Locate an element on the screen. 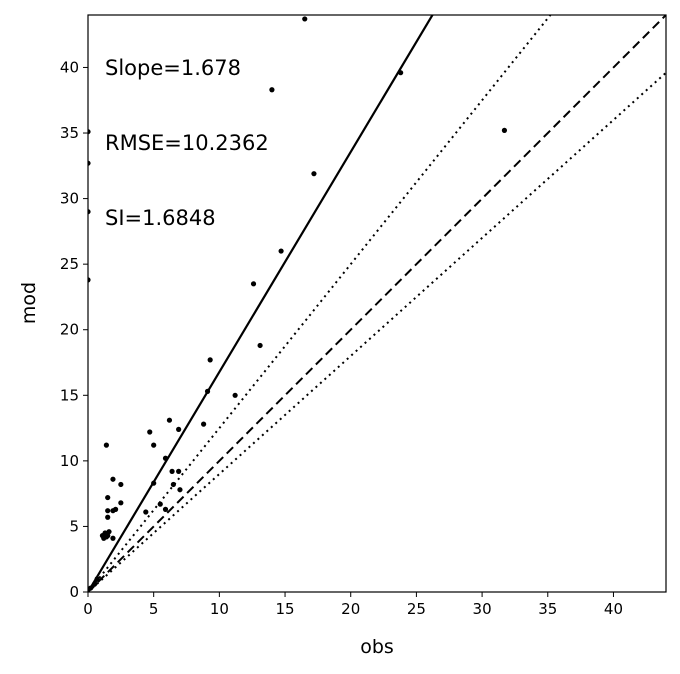 The height and width of the screenshot is (674, 680). rmse-annotation: RMSE=10.2362 is located at coordinates (187, 143).